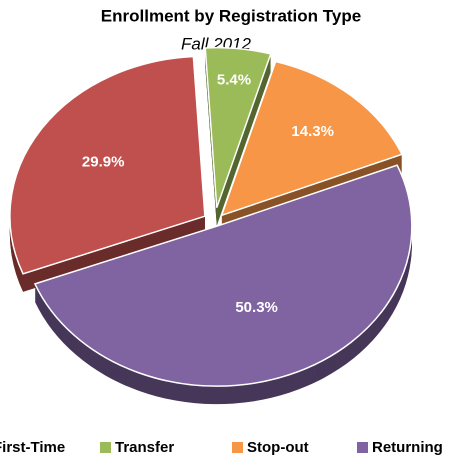 This screenshot has height=461, width=462. I want to click on value-label: 14.3%, so click(312, 131).